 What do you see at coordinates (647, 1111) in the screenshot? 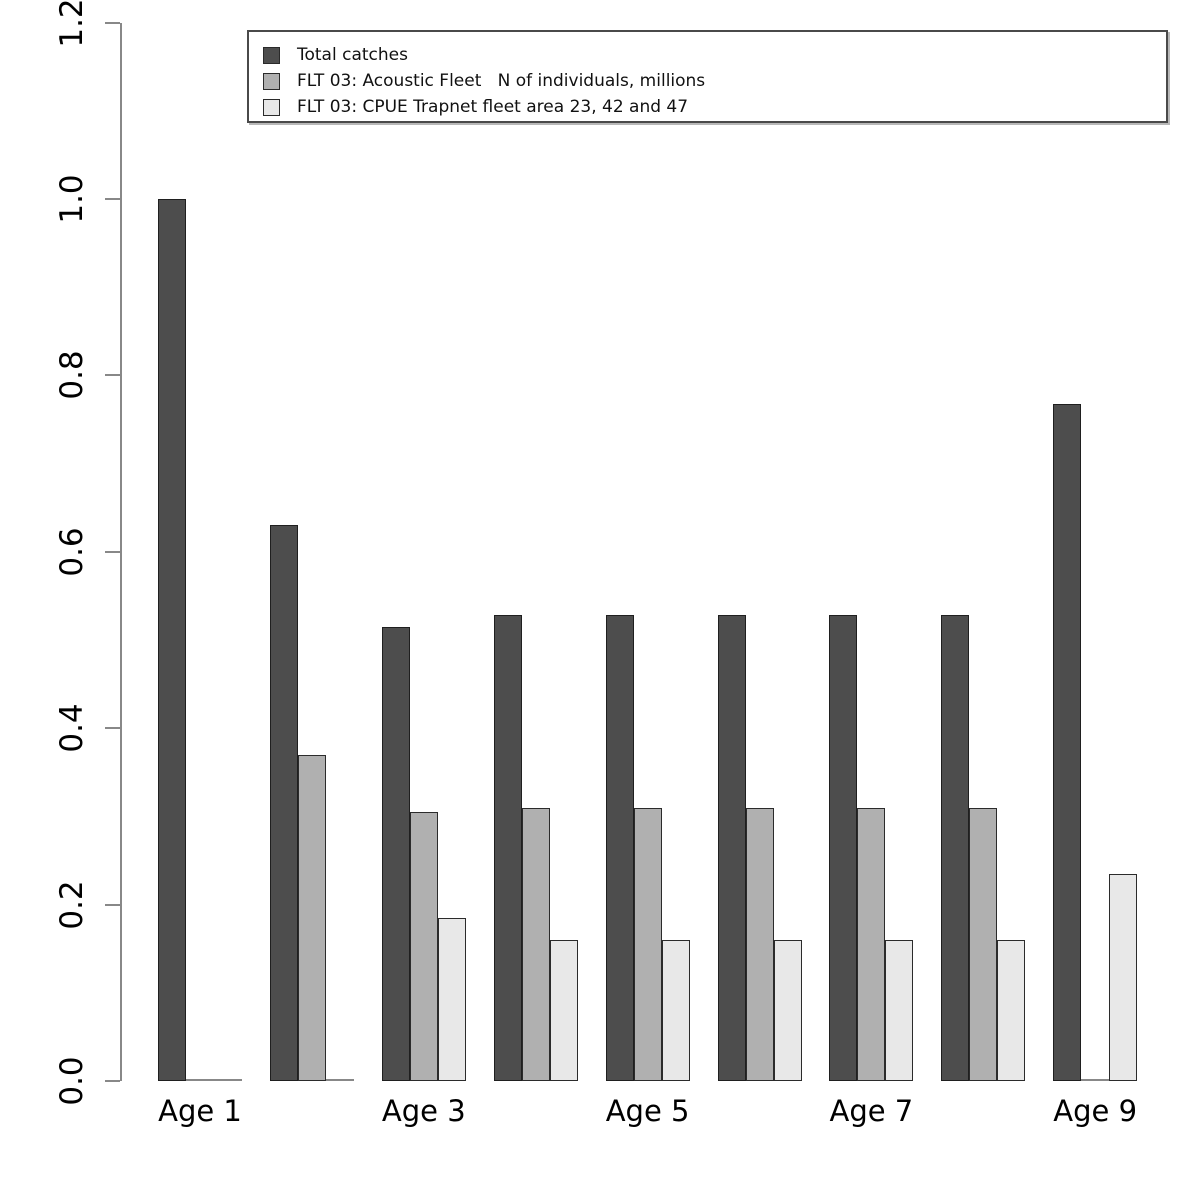
I see `x-axis-label: Age 5` at bounding box center [647, 1111].